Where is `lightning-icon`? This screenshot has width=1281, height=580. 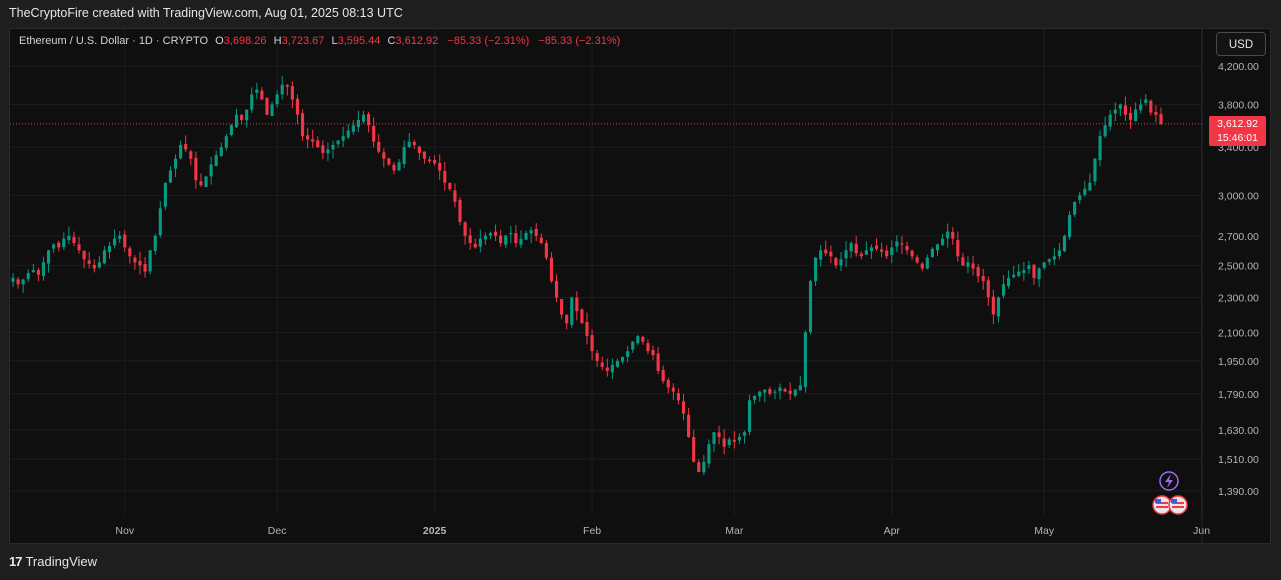 lightning-icon is located at coordinates (1169, 481).